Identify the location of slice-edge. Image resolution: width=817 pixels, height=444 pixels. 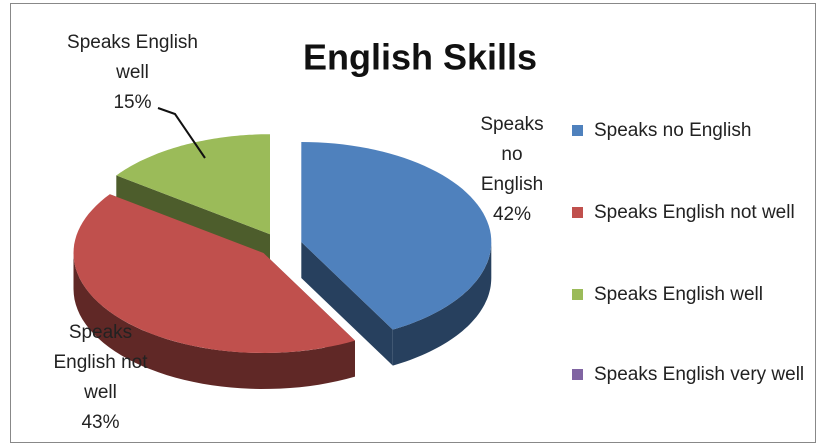
(347, 304).